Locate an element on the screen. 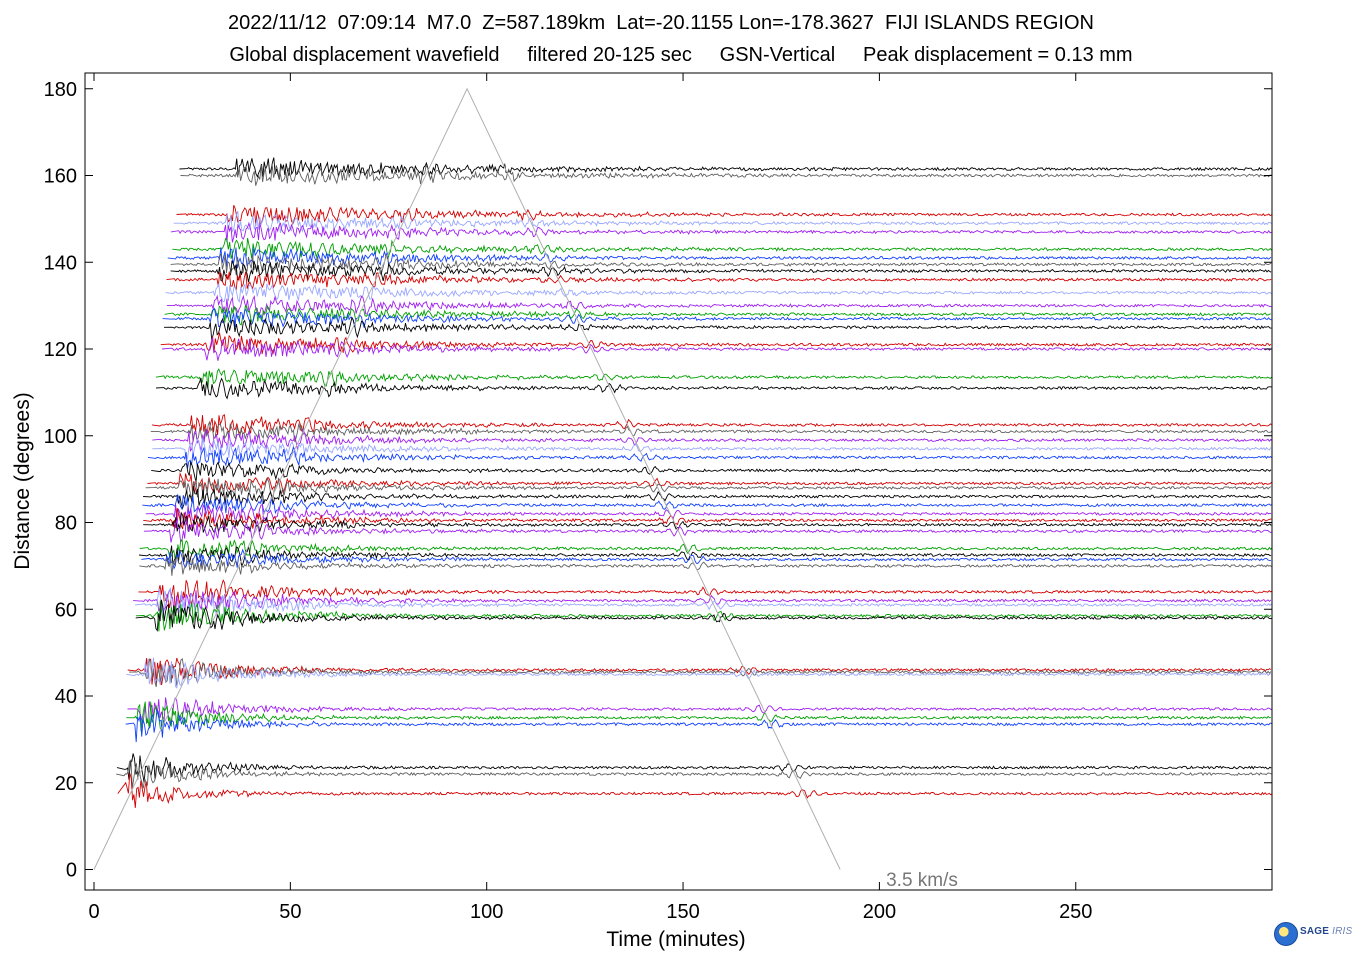  y-tick-label: 40 is located at coordinates (66, 697).